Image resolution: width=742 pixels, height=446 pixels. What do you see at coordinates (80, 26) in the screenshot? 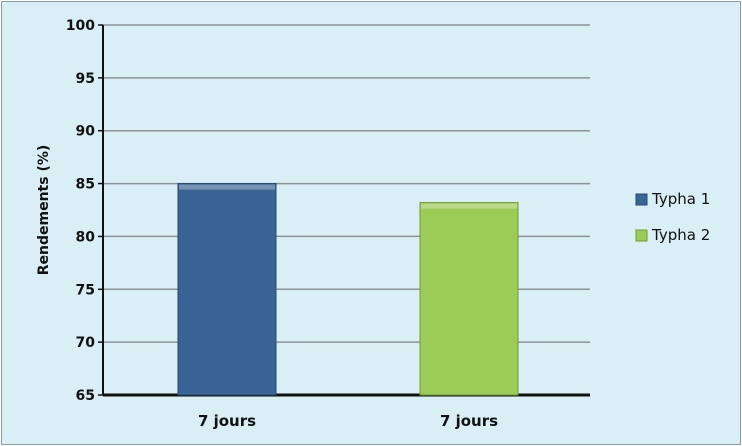
I see `y-tick-label: 100` at bounding box center [80, 26].